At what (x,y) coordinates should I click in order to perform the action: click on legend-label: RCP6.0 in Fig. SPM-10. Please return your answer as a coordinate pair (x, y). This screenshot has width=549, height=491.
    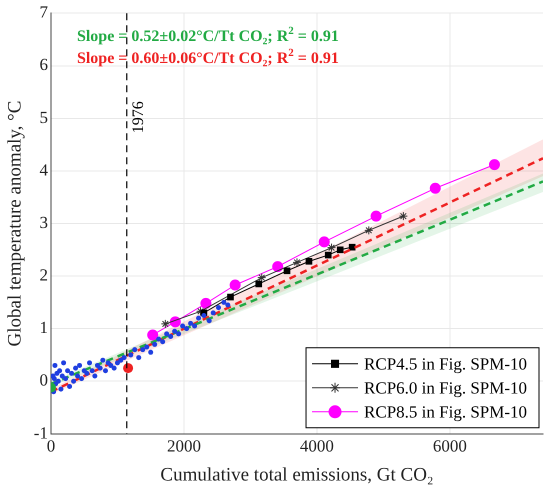
    Looking at the image, I should click on (446, 388).